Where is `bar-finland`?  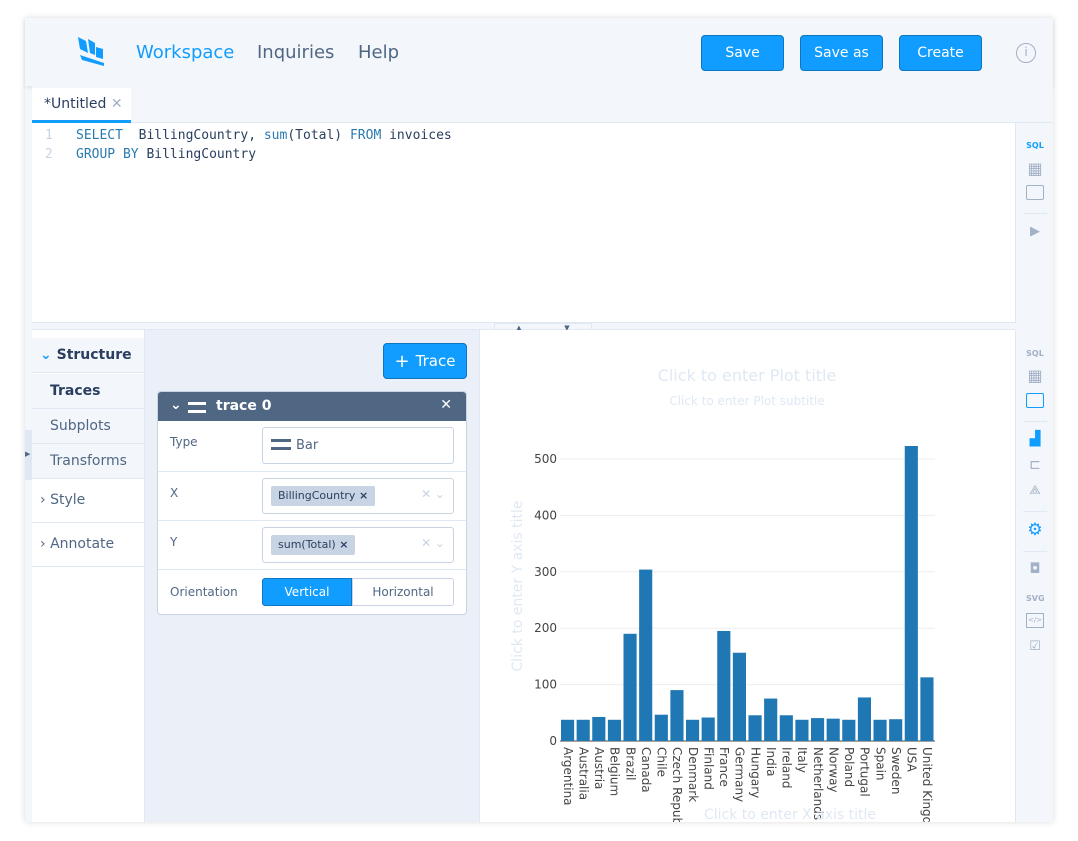
bar-finland is located at coordinates (708, 729).